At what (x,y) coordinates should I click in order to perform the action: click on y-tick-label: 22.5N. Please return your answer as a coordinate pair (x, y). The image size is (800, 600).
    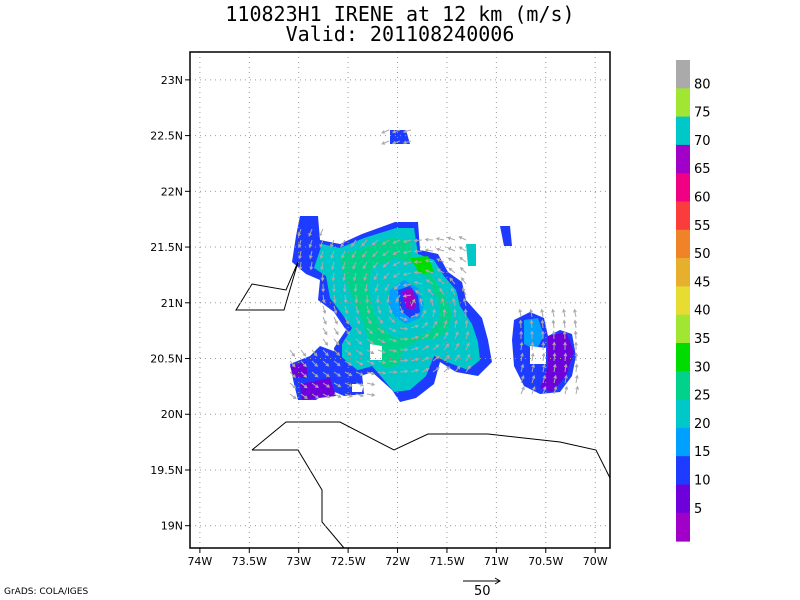
    Looking at the image, I should click on (166, 136).